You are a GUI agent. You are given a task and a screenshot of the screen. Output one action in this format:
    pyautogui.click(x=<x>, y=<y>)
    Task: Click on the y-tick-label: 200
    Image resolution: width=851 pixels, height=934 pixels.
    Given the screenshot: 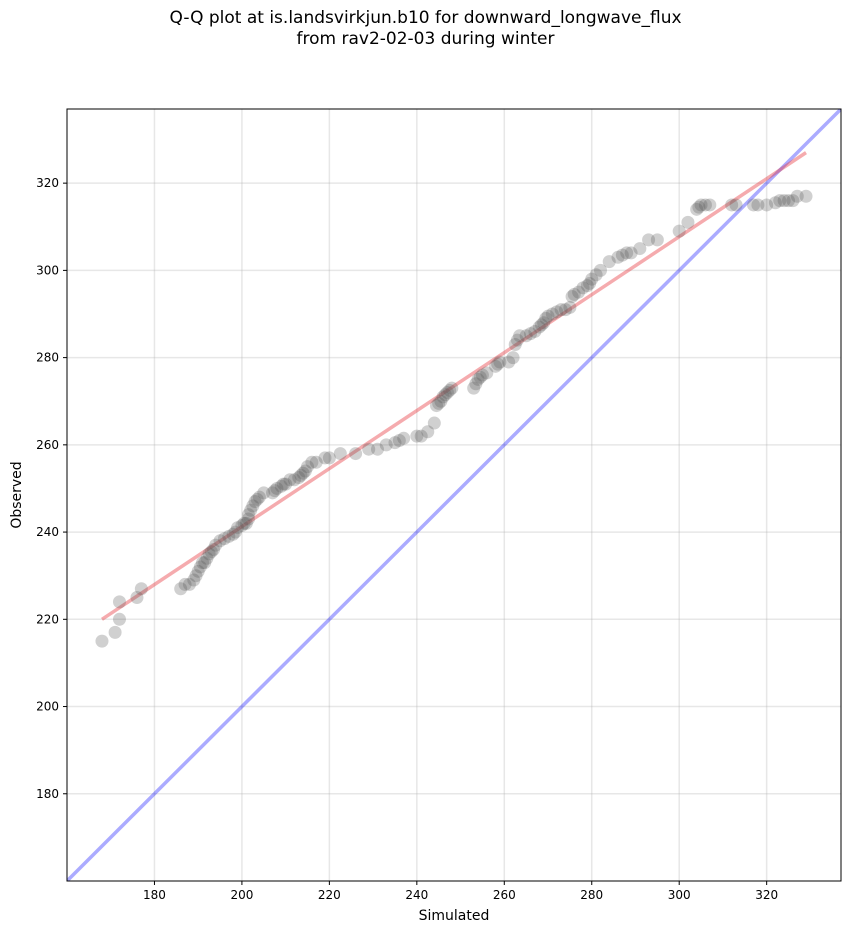 What is the action you would take?
    pyautogui.click(x=47, y=707)
    